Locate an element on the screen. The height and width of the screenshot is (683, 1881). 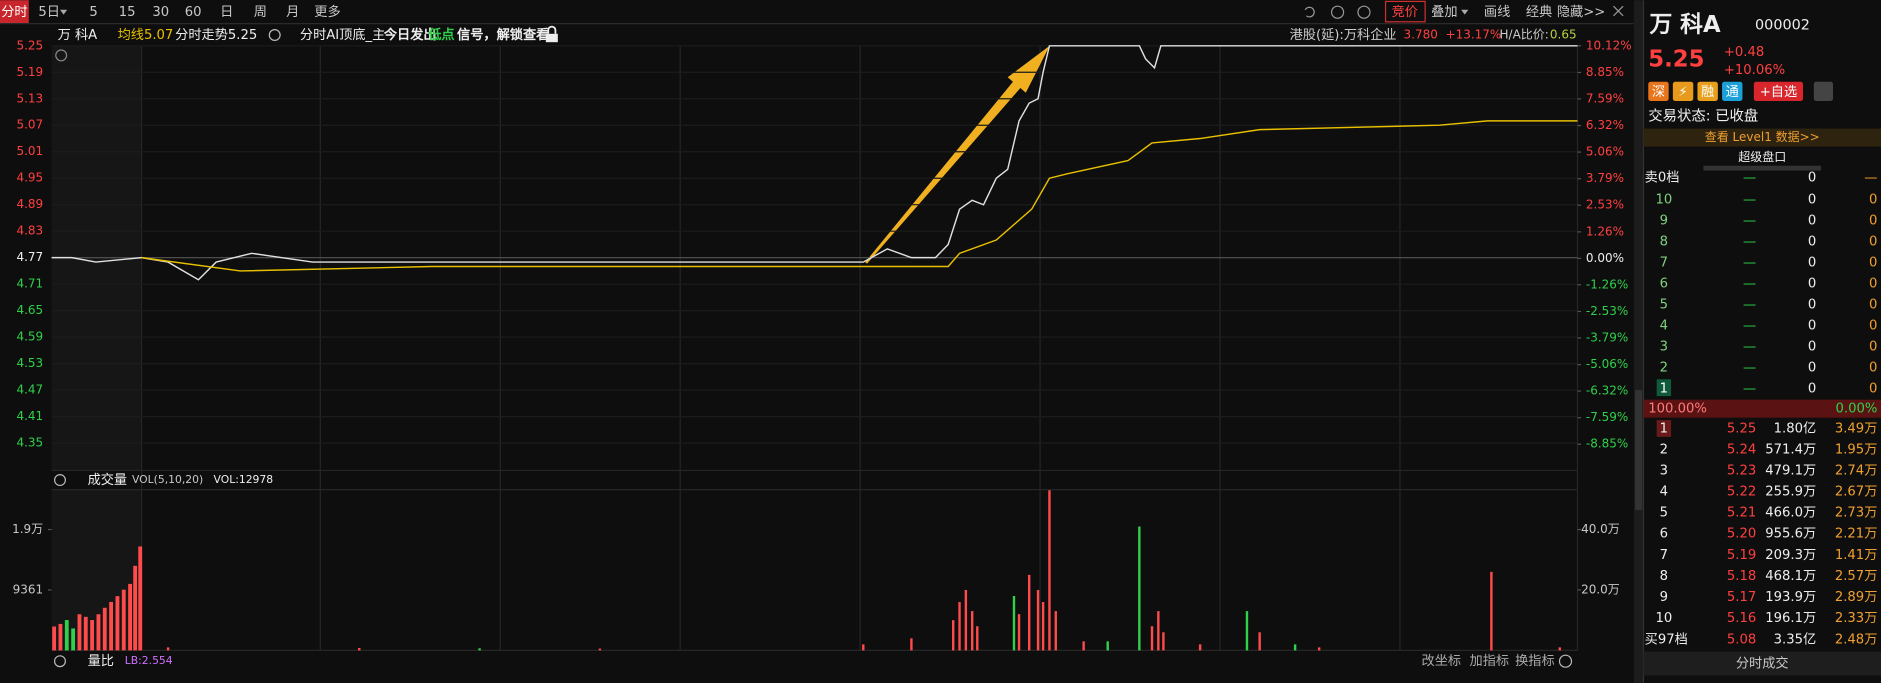
depth-slider is located at coordinates (1762, 168).